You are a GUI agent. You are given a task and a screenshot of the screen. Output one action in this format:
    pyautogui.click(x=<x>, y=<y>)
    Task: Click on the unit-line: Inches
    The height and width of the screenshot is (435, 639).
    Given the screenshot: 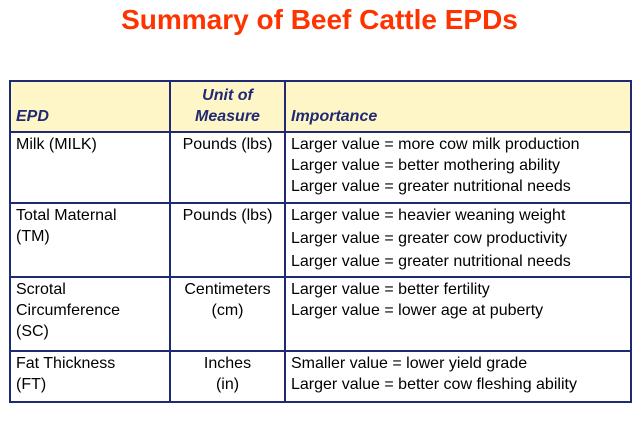 What is the action you would take?
    pyautogui.click(x=227, y=363)
    